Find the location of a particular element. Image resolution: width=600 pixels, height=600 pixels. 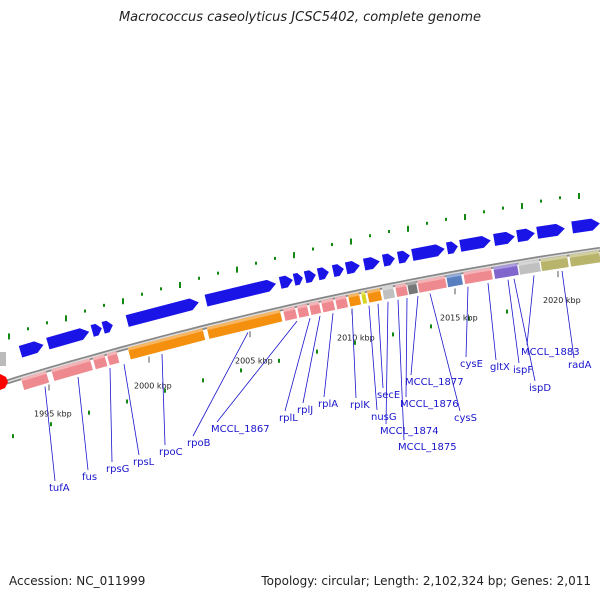

gene-label: rplA is located at coordinates (328, 404).